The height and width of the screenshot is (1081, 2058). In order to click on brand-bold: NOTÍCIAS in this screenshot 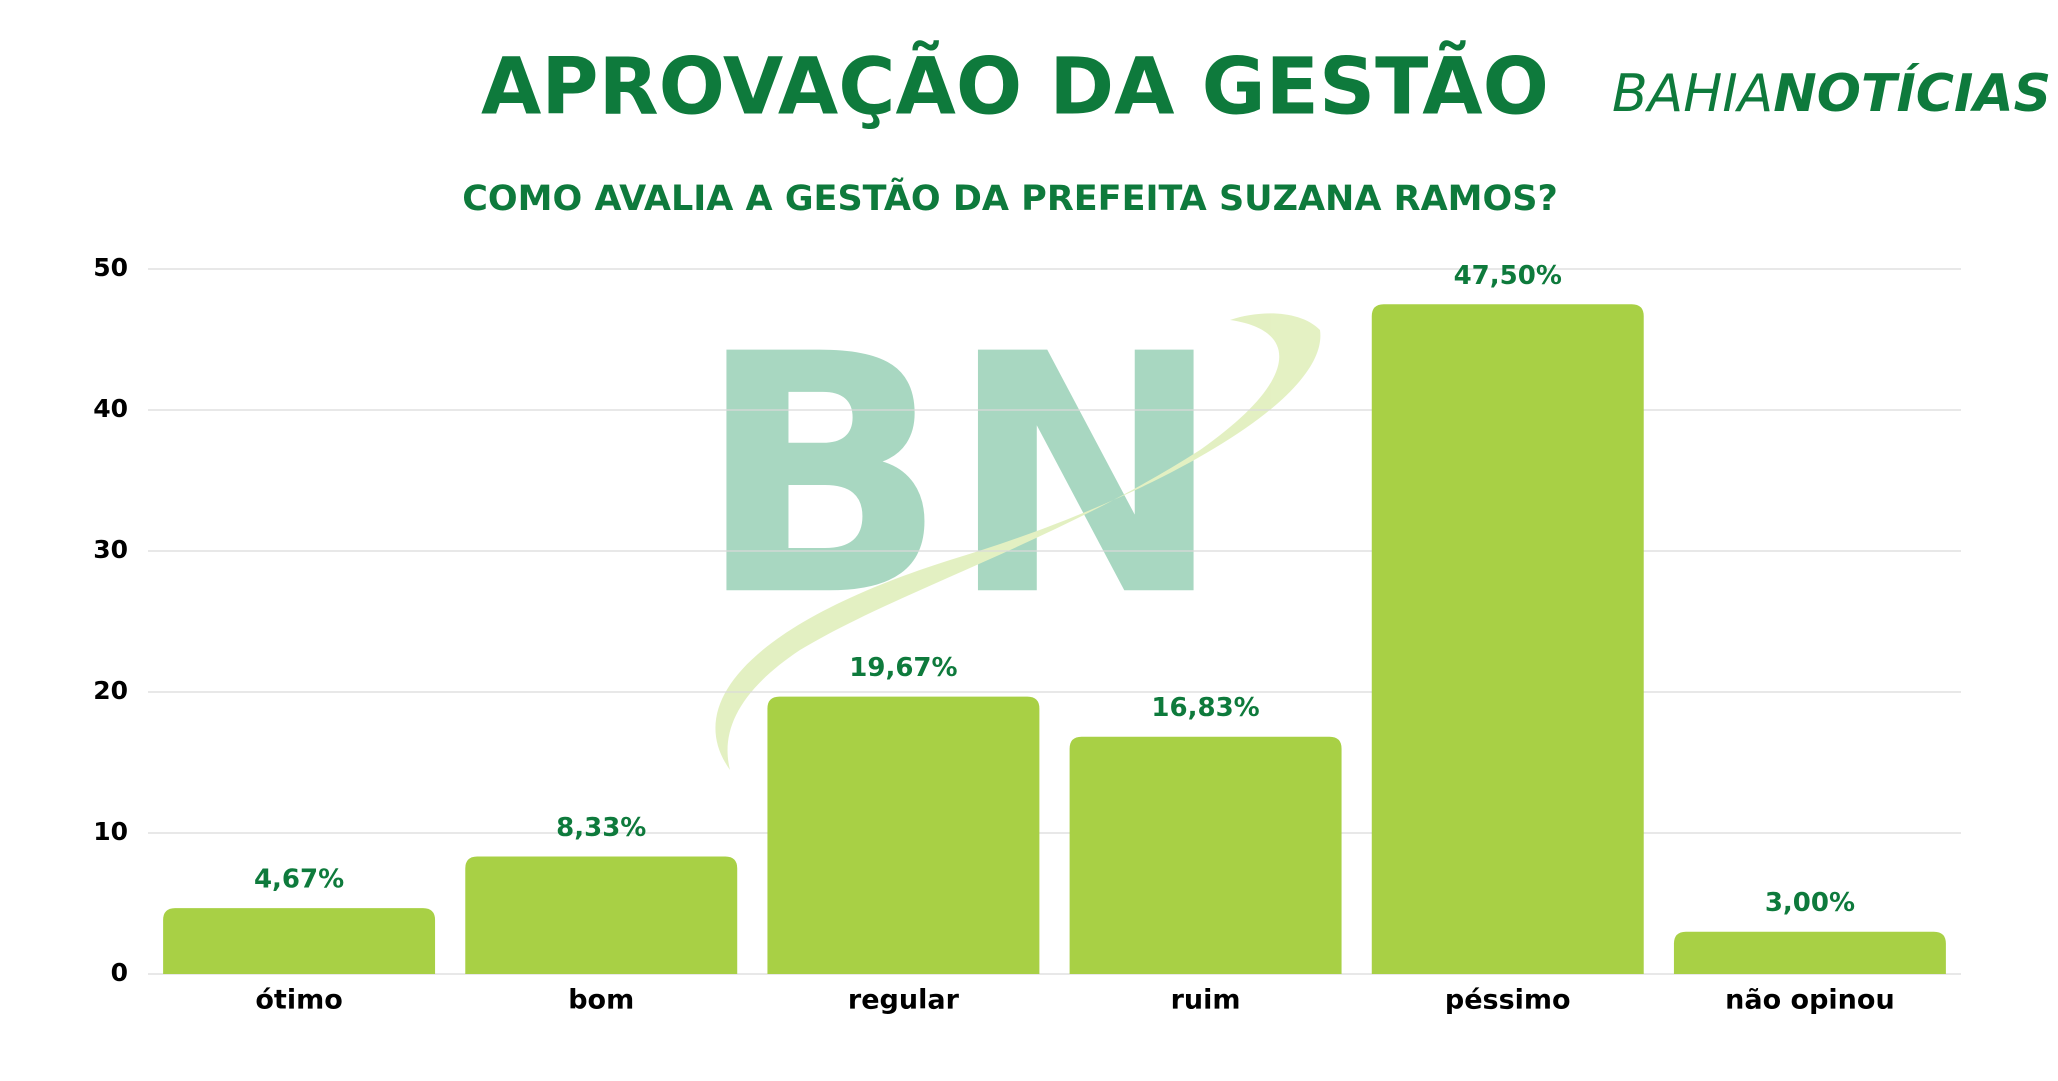, I will do `click(1912, 93)`.